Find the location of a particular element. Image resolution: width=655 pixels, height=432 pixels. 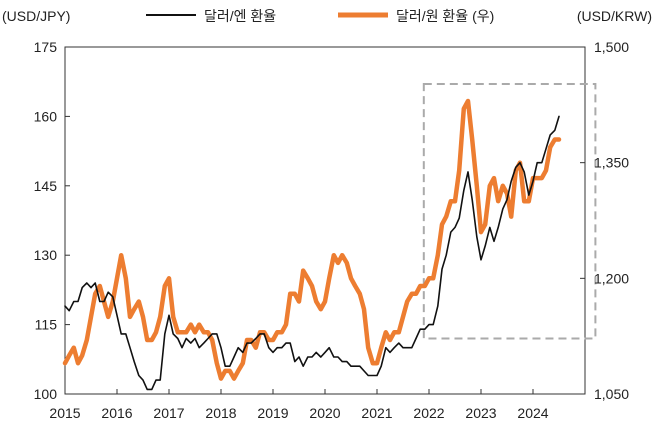

right-tick-label: 1,200 is located at coordinates (611, 278).